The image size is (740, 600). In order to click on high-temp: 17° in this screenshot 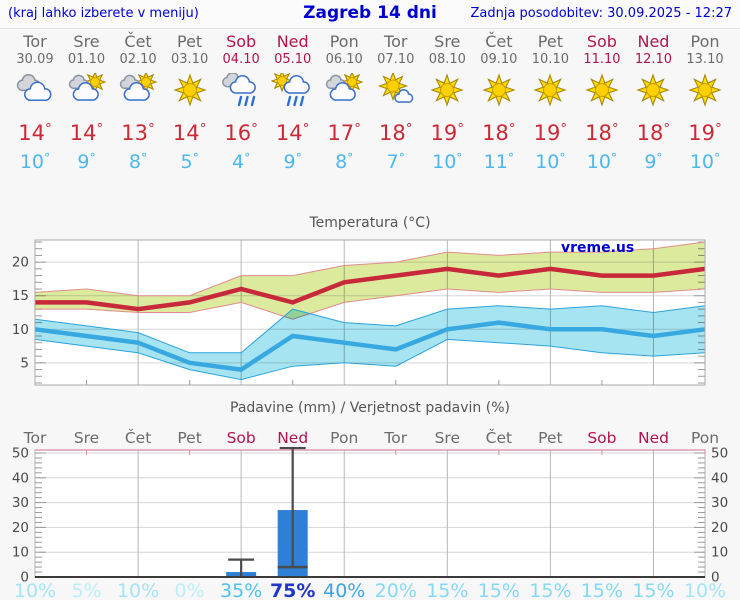, I will do `click(344, 132)`.